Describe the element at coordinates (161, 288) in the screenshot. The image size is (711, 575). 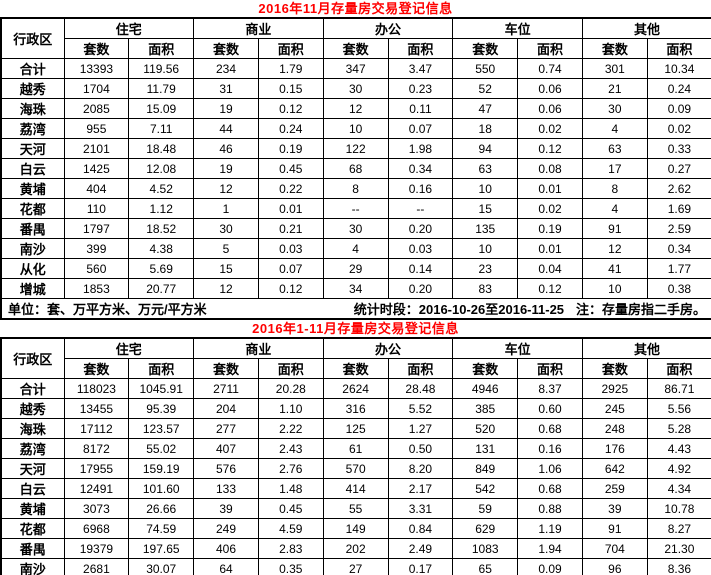
I see `value-cell: 20.77` at that location.